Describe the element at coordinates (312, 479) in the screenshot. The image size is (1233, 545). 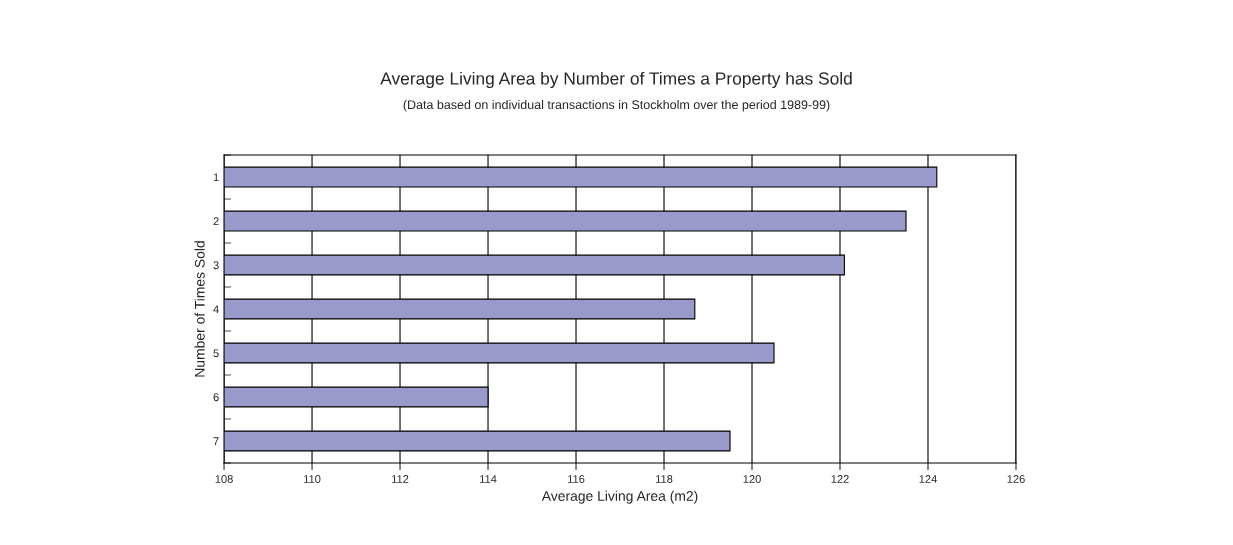
I see `x-tick-label: 110` at that location.